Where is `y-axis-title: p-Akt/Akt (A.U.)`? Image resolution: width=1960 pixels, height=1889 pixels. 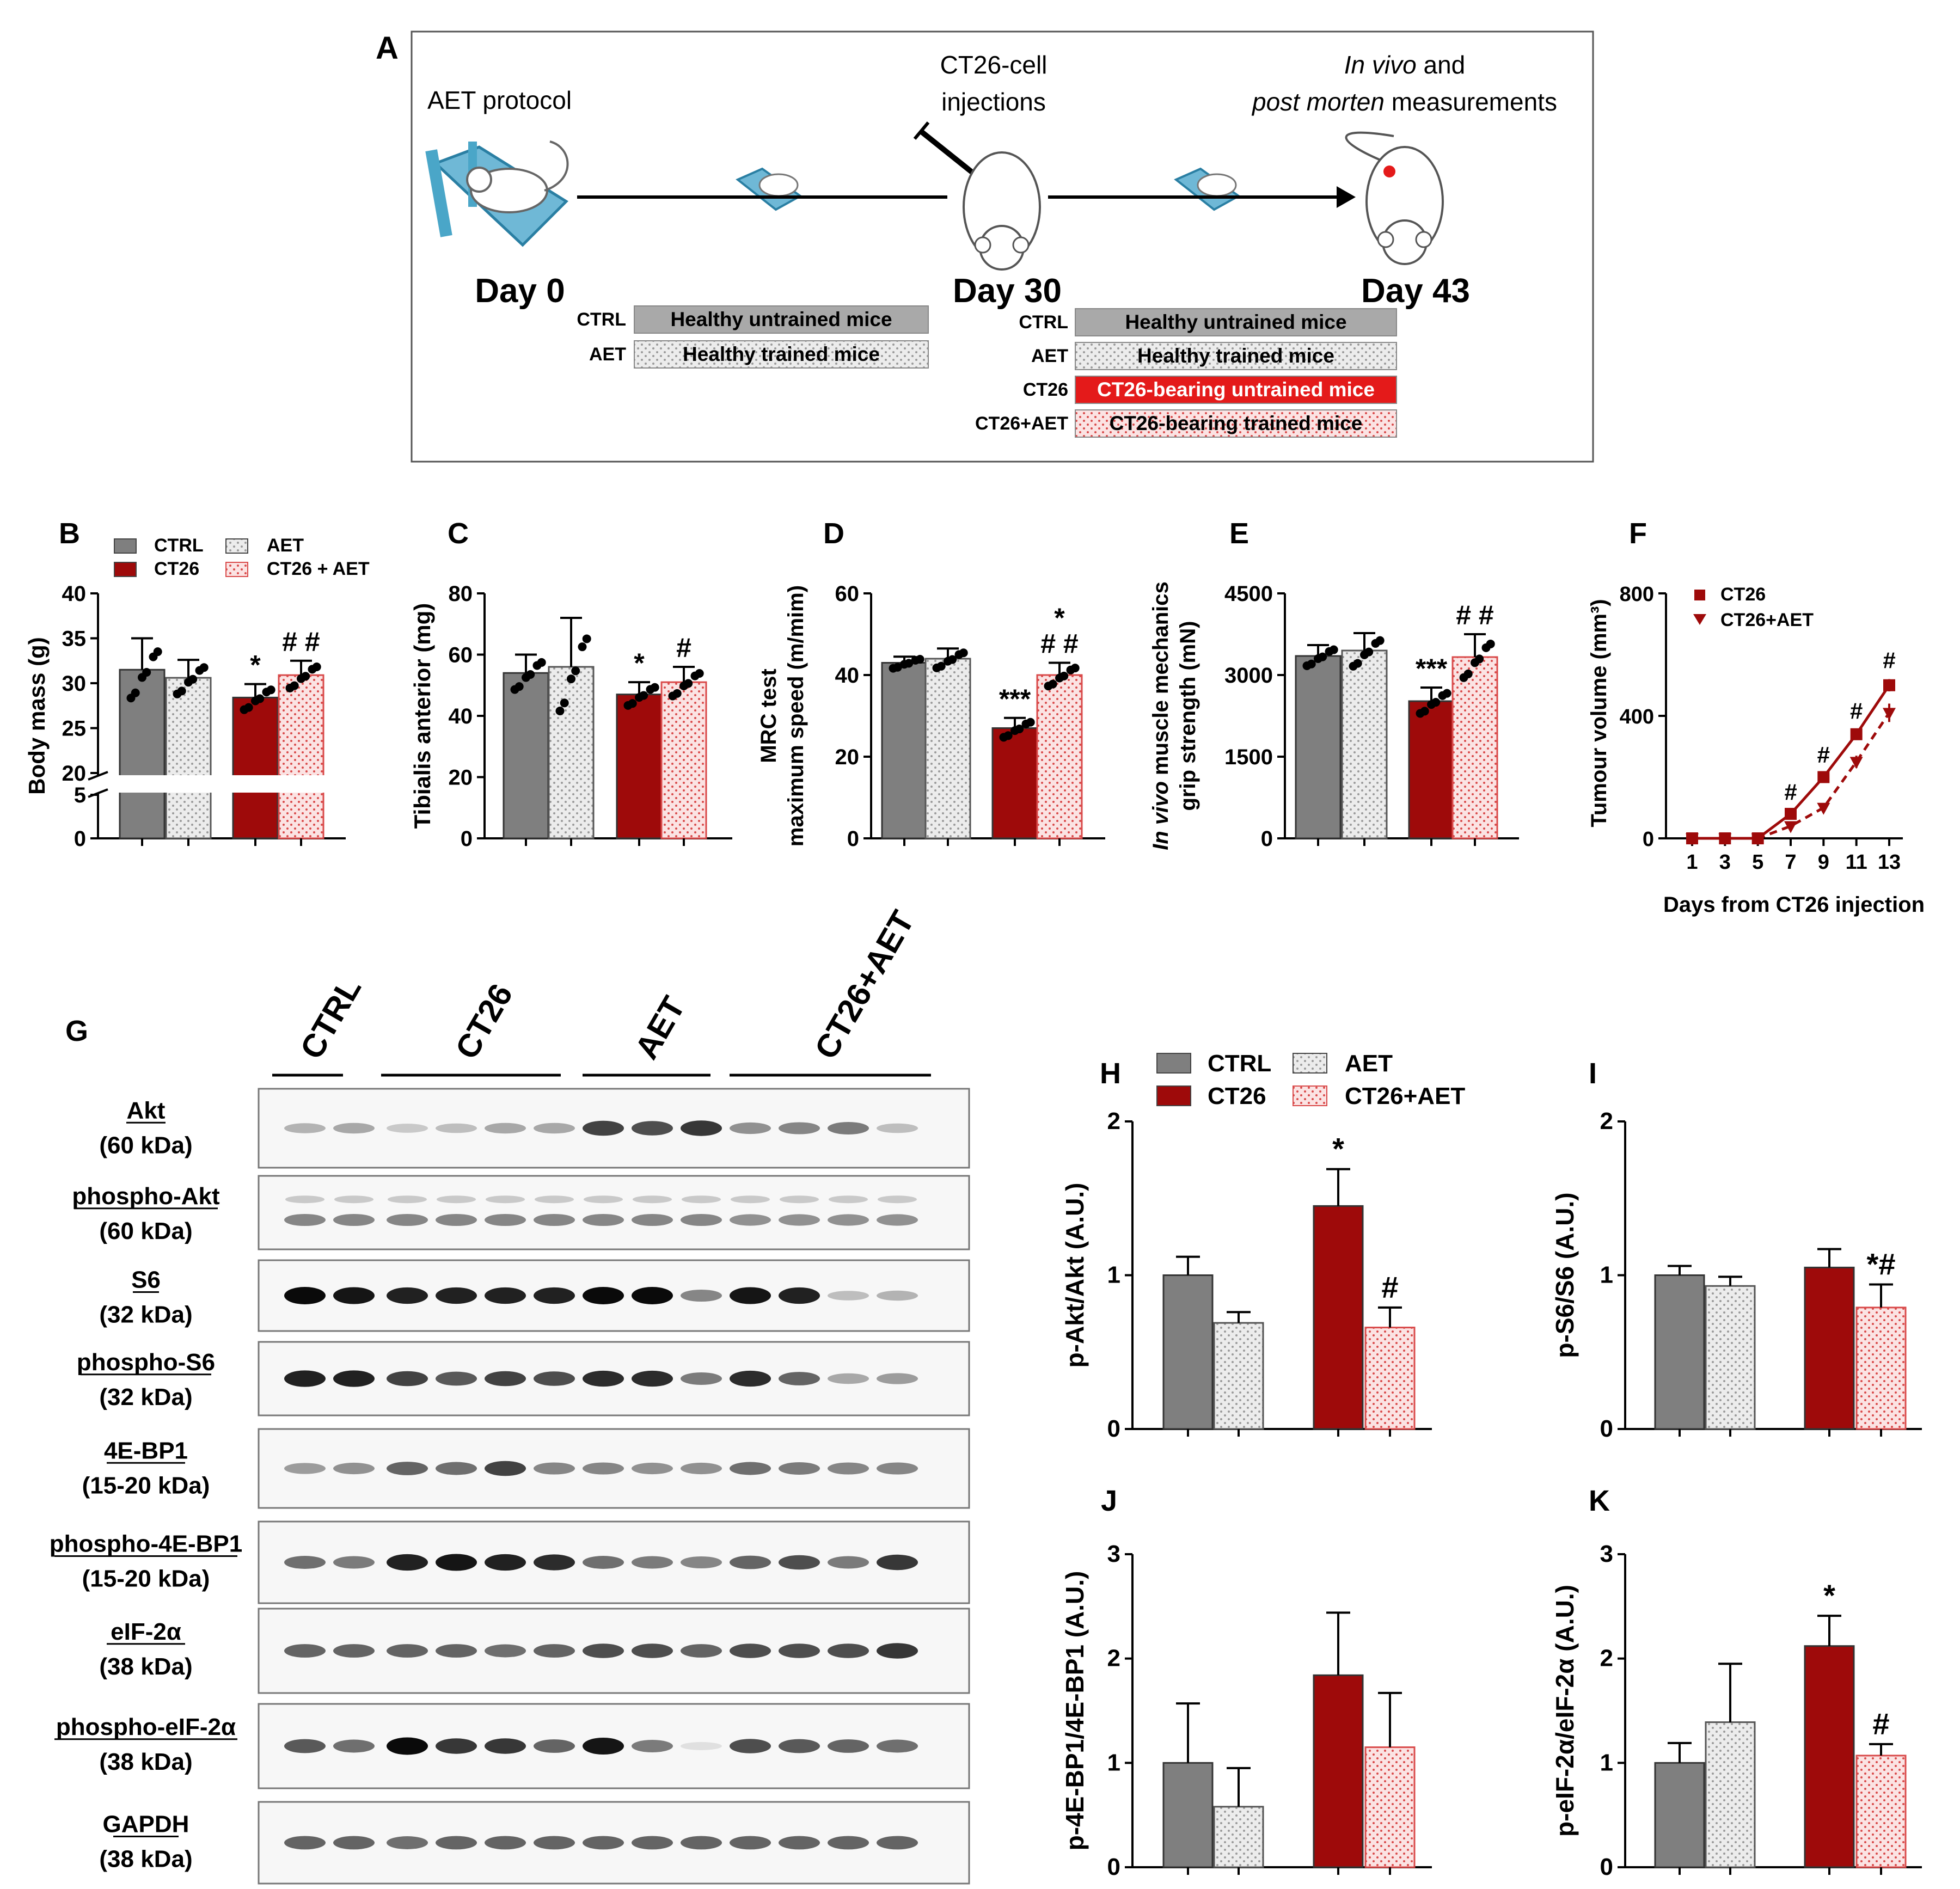 y-axis-title: p-Akt/Akt (A.U.) is located at coordinates (1075, 1275).